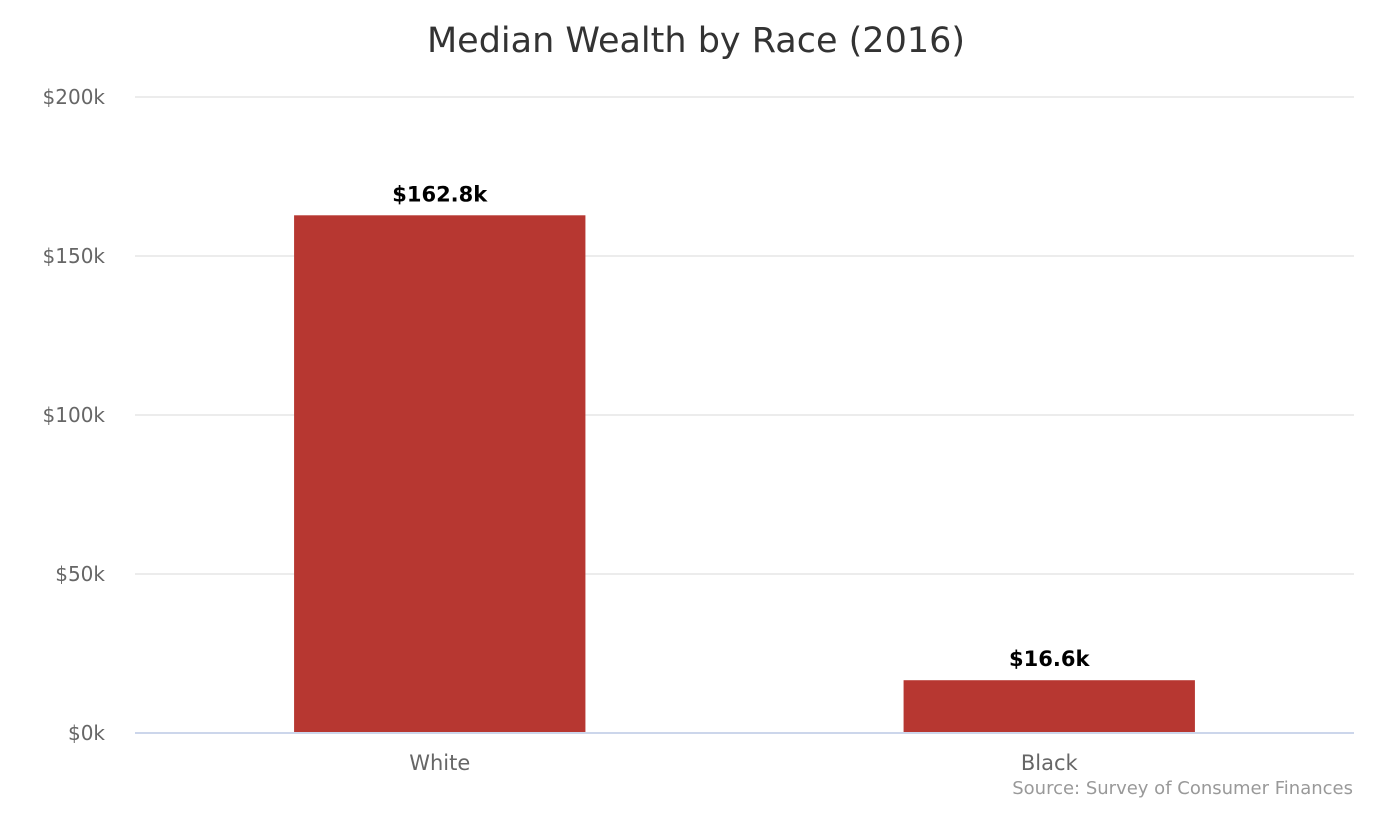  I want to click on chart-title: Median Wealth by Race (2016), so click(696, 41).